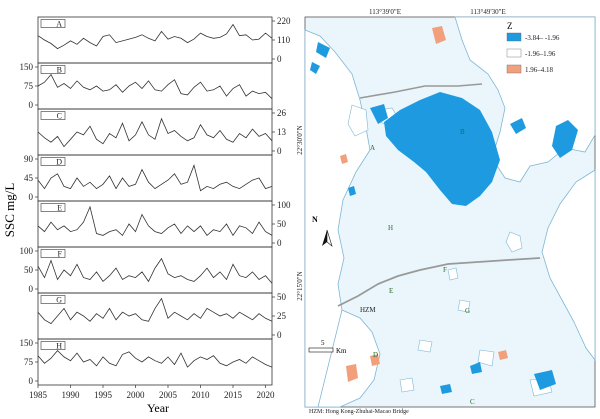 The image size is (600, 419). I want to click on y-tick-label-h-1: 75, so click(29, 362).